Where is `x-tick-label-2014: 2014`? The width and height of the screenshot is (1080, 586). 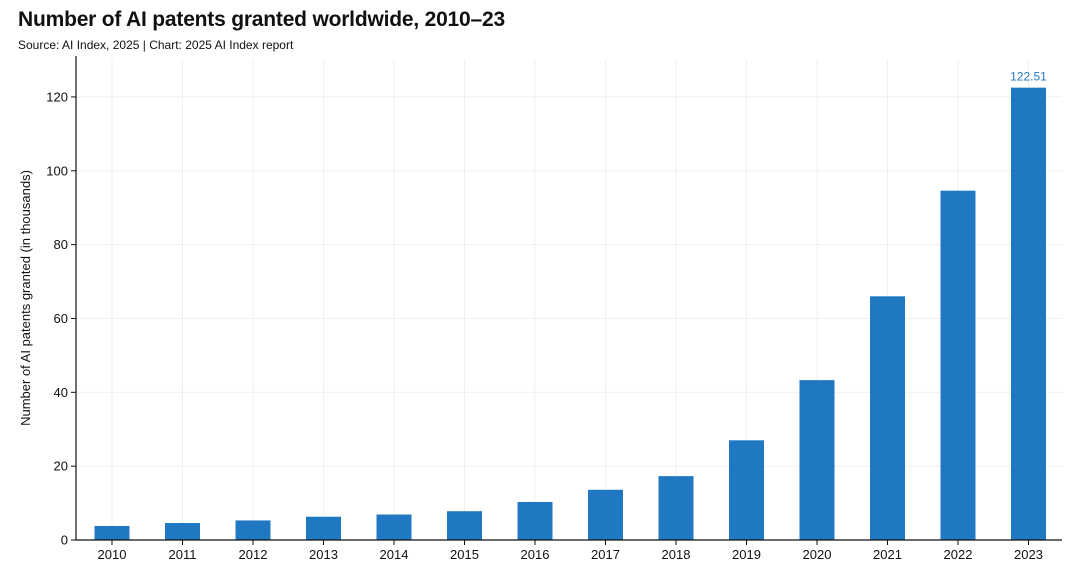
x-tick-label-2014: 2014 is located at coordinates (394, 554).